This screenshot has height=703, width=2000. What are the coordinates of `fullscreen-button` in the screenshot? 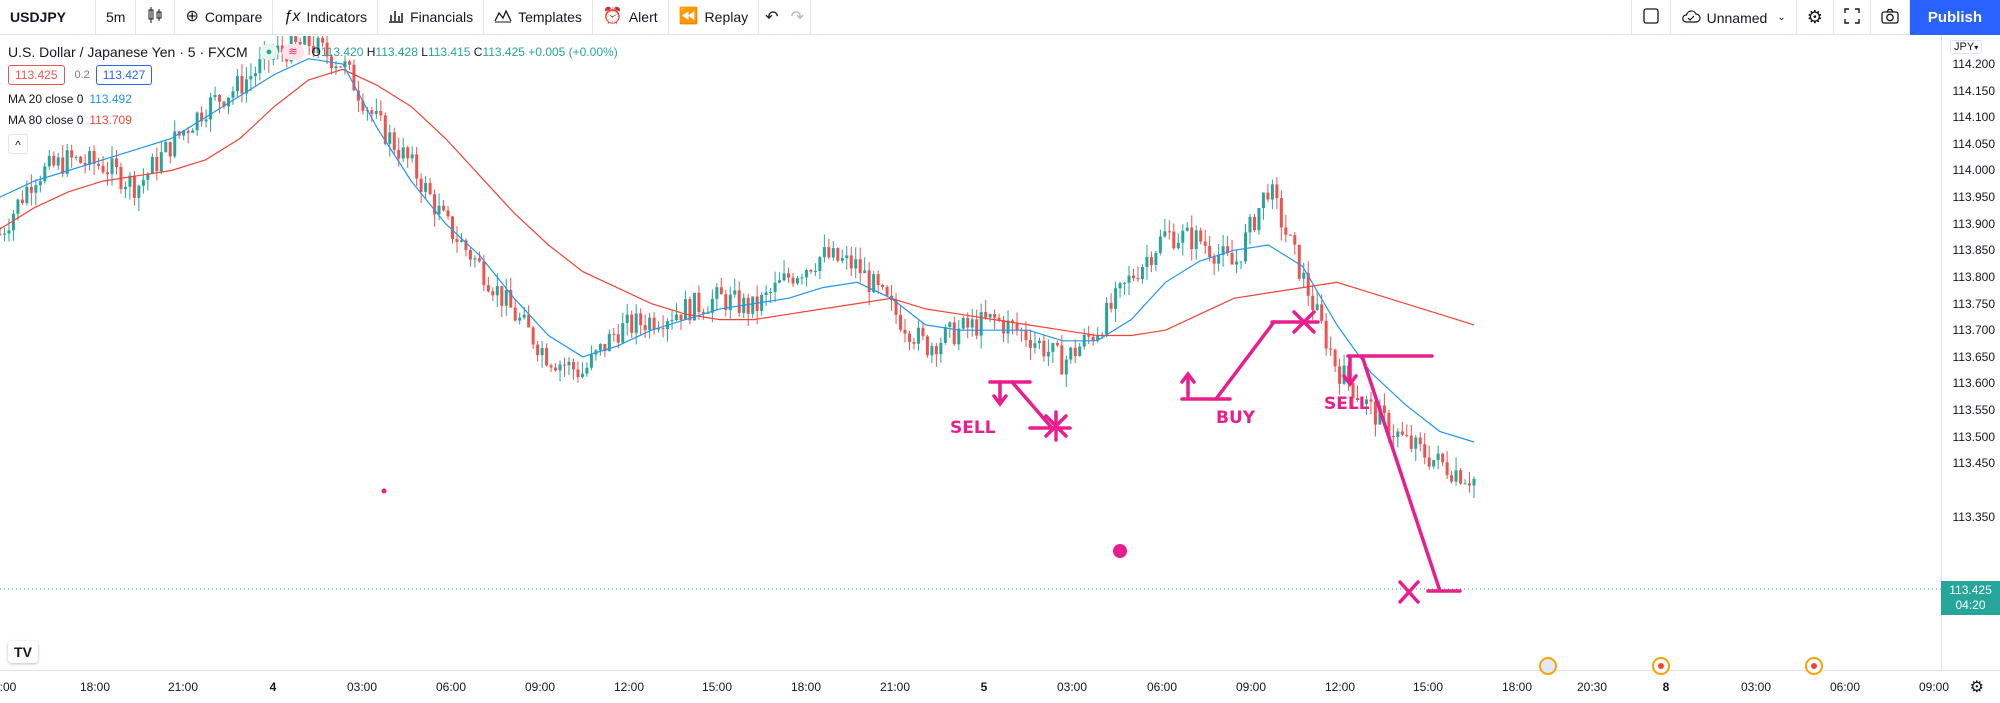 It's located at (1852, 17).